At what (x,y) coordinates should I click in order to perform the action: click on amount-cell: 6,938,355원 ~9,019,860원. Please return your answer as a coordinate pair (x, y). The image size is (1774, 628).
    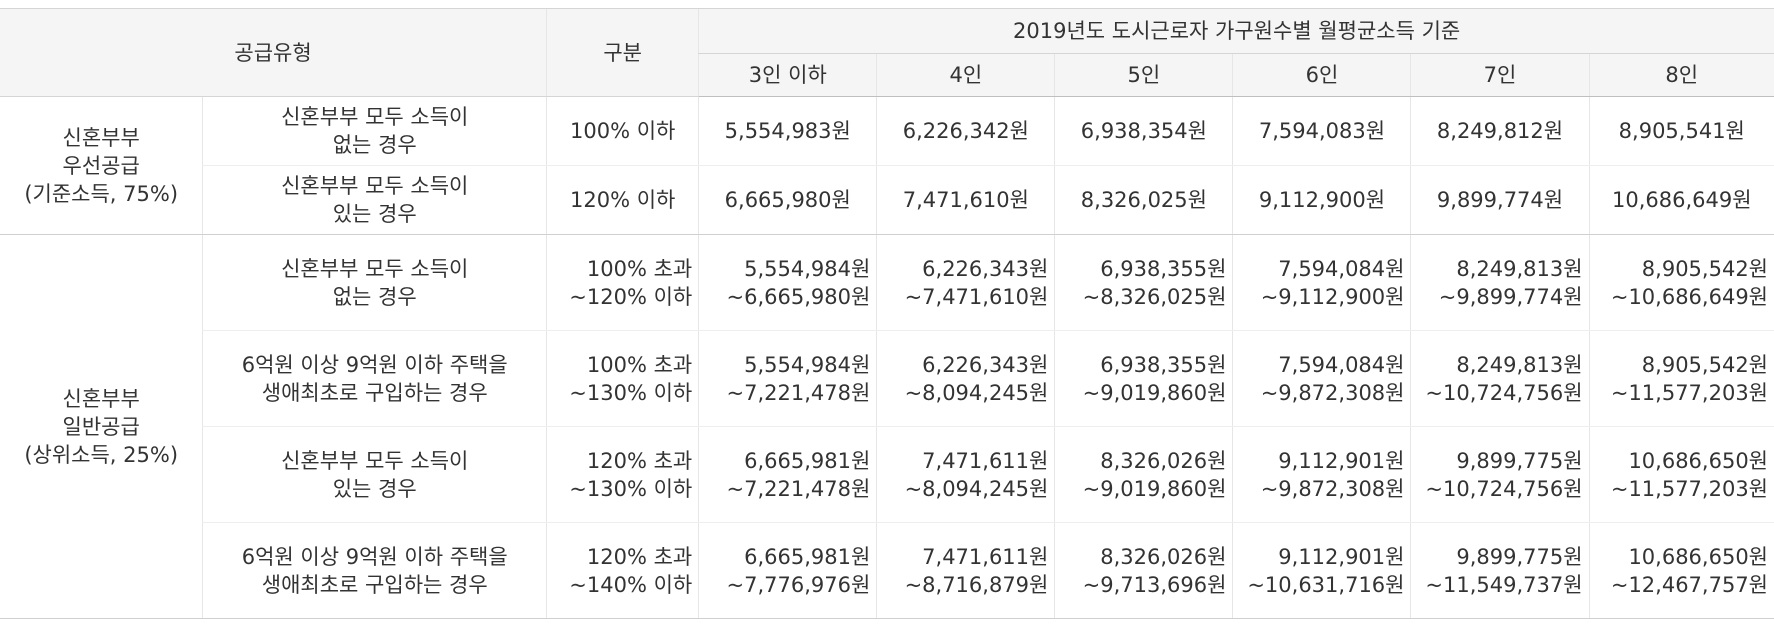
    Looking at the image, I should click on (1143, 378).